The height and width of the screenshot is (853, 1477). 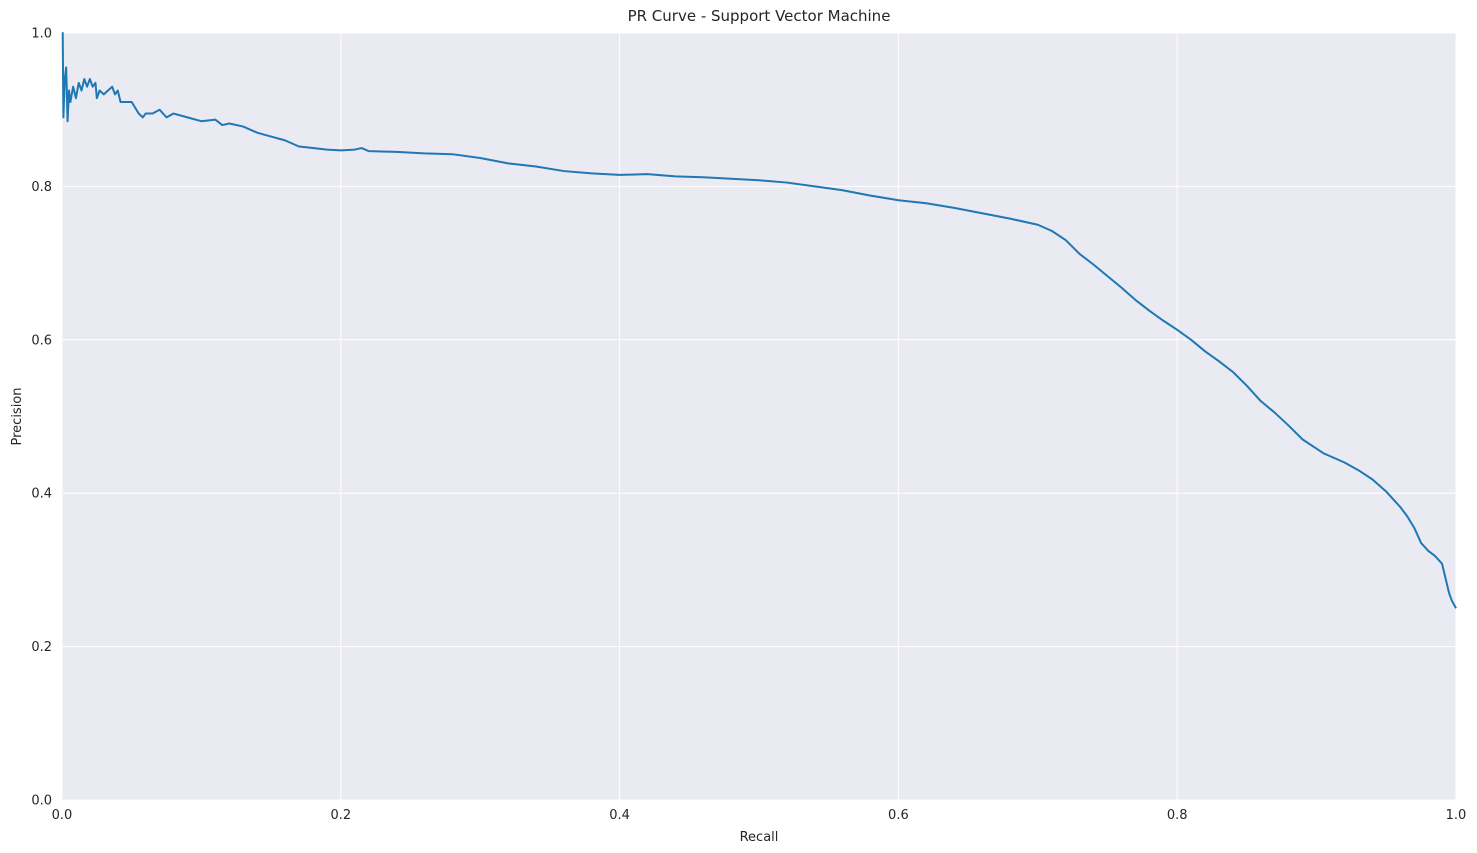 What do you see at coordinates (759, 837) in the screenshot?
I see `x-axis-label: Recall` at bounding box center [759, 837].